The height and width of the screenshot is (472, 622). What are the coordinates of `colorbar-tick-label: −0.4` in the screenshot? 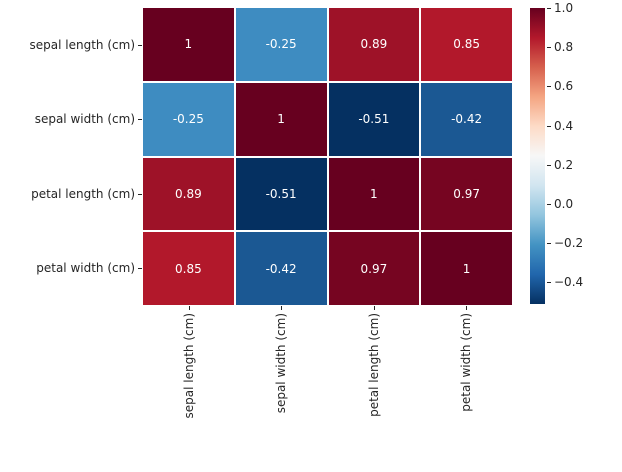 It's located at (569, 282).